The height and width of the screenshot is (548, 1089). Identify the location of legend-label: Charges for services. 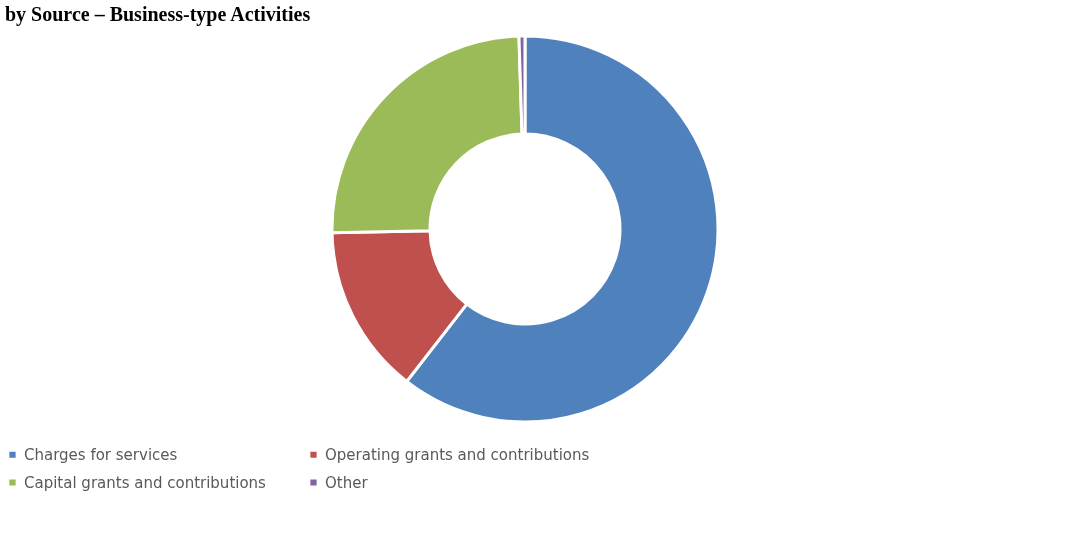
(101, 454).